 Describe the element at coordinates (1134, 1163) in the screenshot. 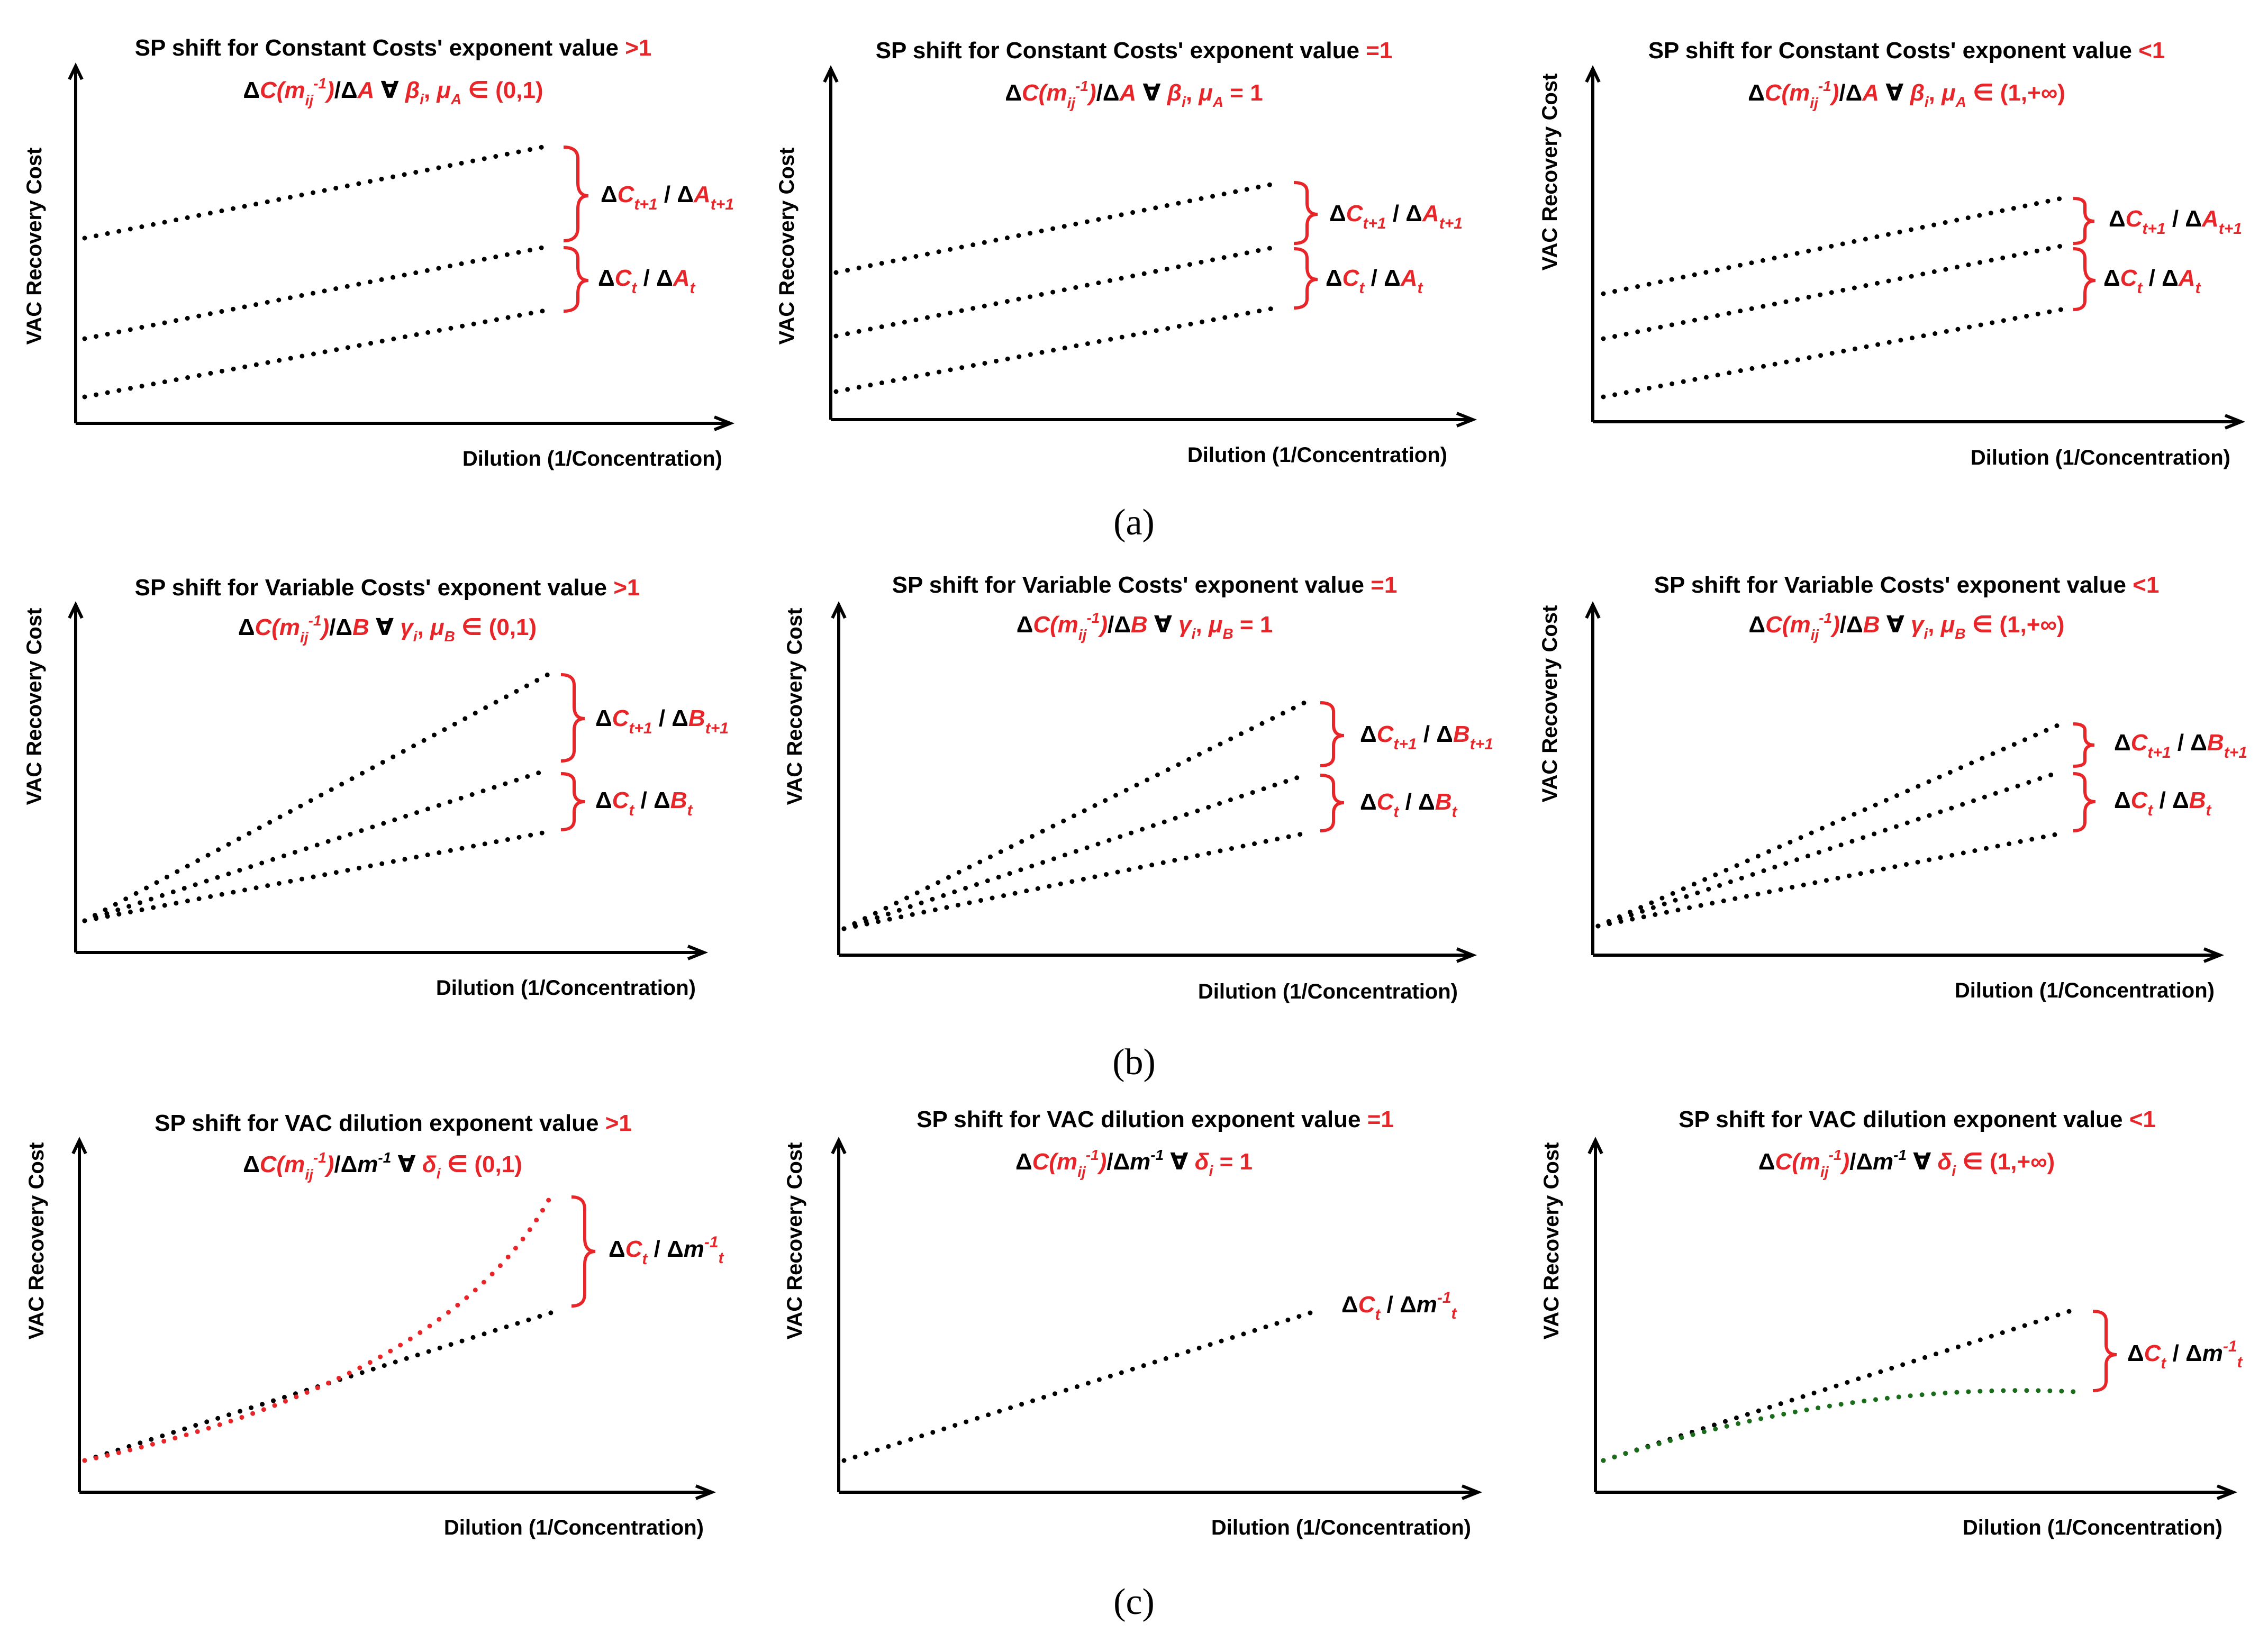

I see `panel-formula: ΔC(mij-1)/Δm-1 ∀ δi = 1` at that location.